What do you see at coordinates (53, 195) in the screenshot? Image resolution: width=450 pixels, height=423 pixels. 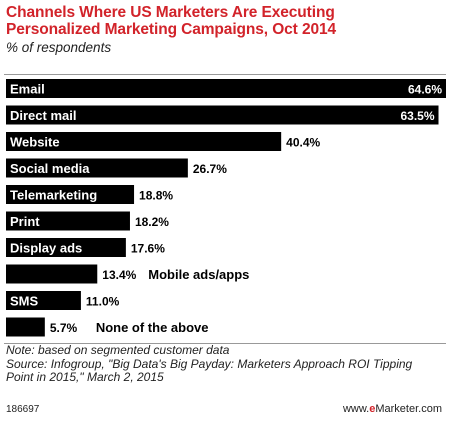 I see `category-label-telemarketing: Telemarketing` at bounding box center [53, 195].